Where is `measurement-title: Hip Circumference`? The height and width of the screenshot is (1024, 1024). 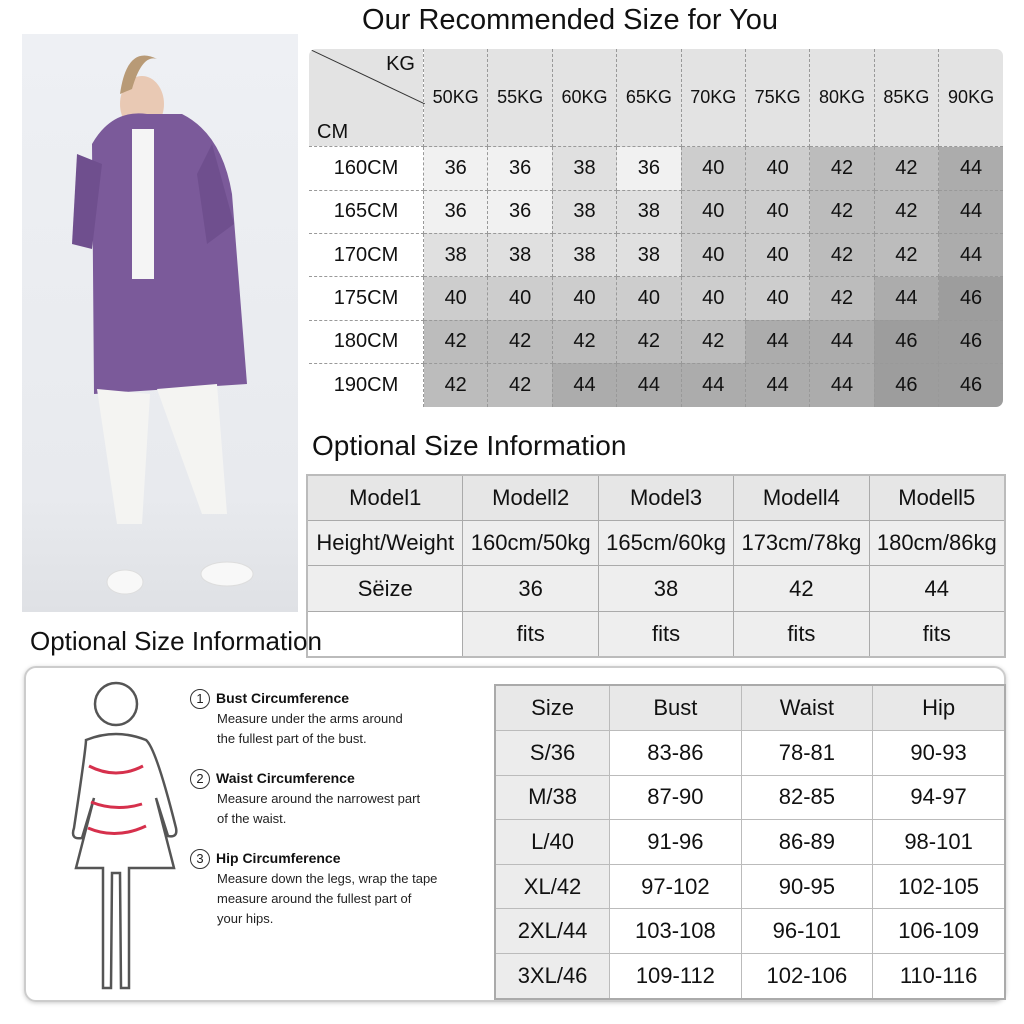
measurement-title: Hip Circumference is located at coordinates (278, 858).